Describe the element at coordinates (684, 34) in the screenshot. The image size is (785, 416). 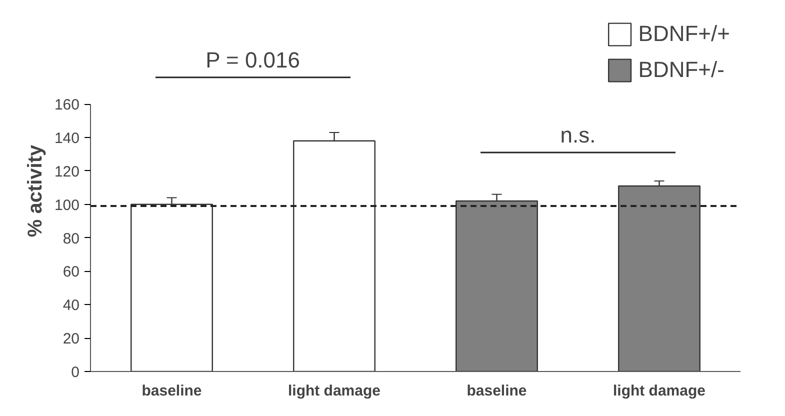
I see `legend-label: BDNF+/+` at that location.